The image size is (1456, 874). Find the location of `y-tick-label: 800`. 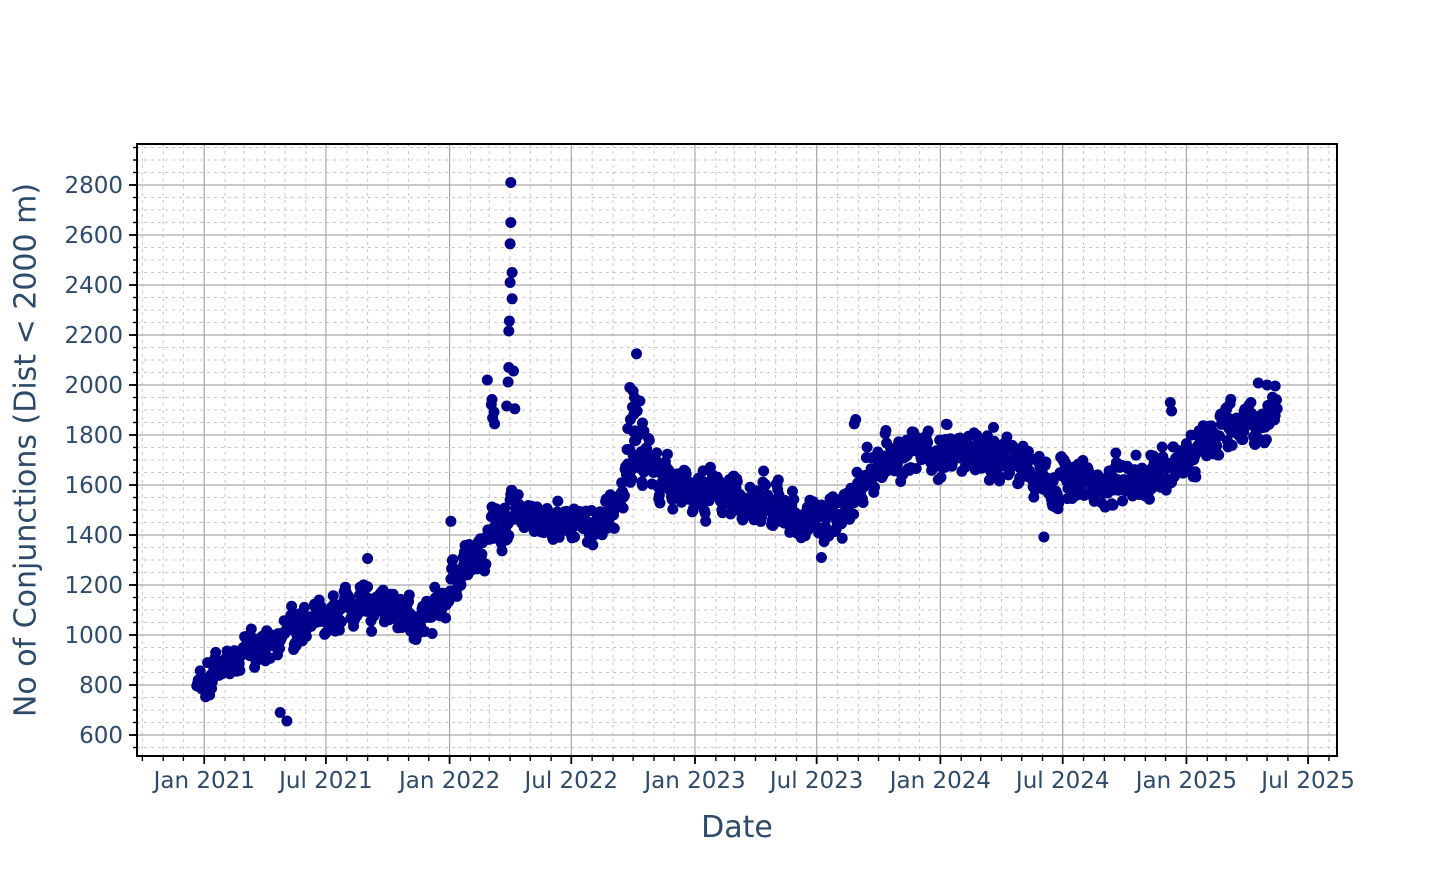

y-tick-label: 800 is located at coordinates (101, 686).